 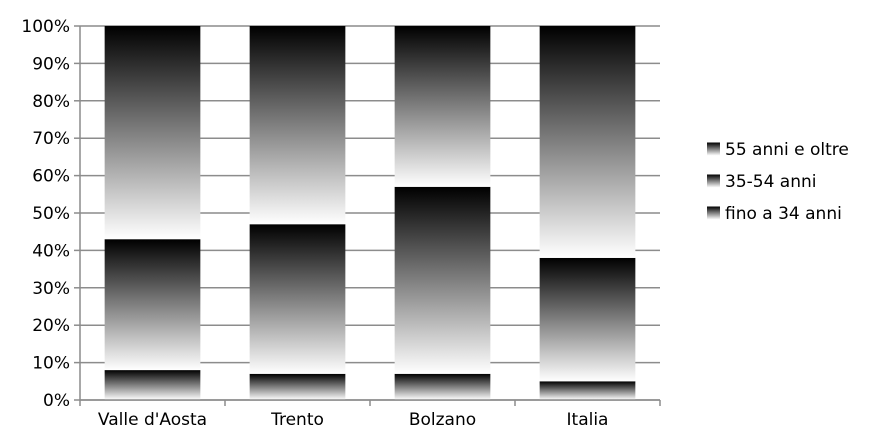 I want to click on legend: 55 anni e oltre 35-54 anni fino a 34 anni, so click(x=778, y=182).